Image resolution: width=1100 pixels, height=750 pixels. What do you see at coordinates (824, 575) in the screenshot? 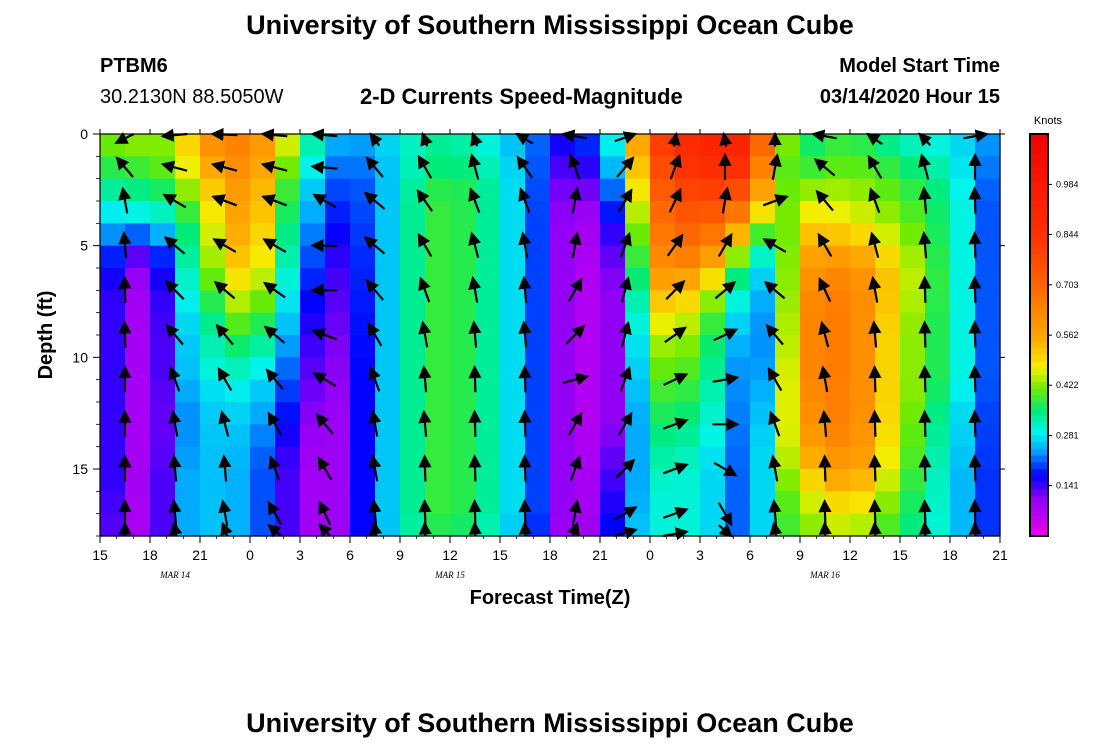
I see `date-label: MAR 16` at bounding box center [824, 575].